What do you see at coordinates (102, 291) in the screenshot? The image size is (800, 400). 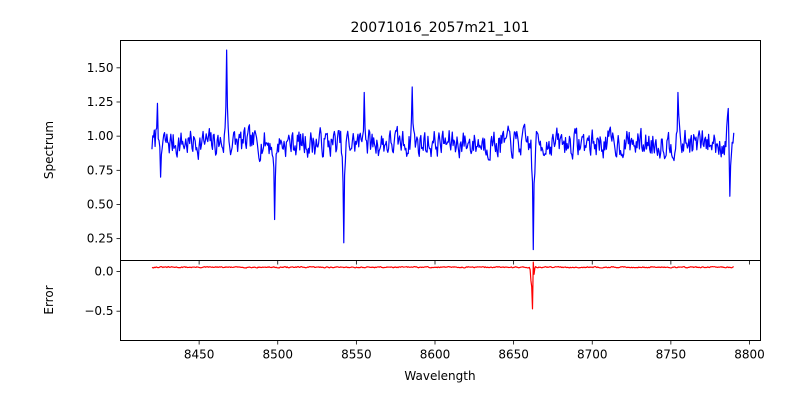 I see `error-y-axis: 0.0 −0.5` at bounding box center [102, 291].